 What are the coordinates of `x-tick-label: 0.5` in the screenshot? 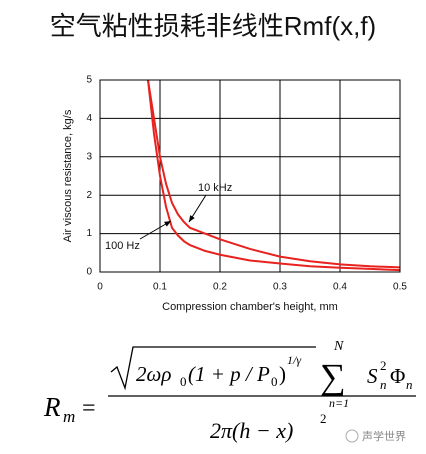 It's located at (400, 287).